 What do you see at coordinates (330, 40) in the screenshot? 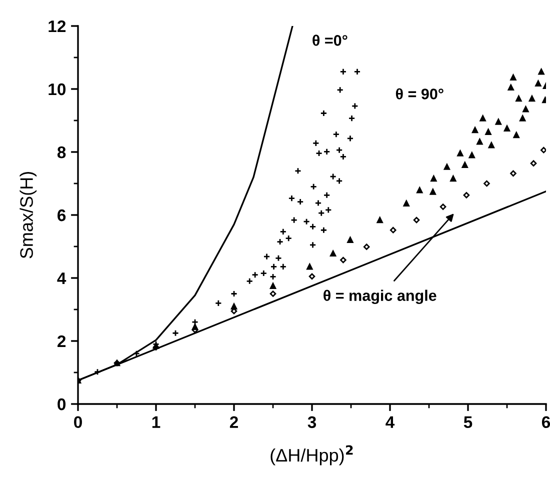
I see `annotation: θ =0°` at bounding box center [330, 40].